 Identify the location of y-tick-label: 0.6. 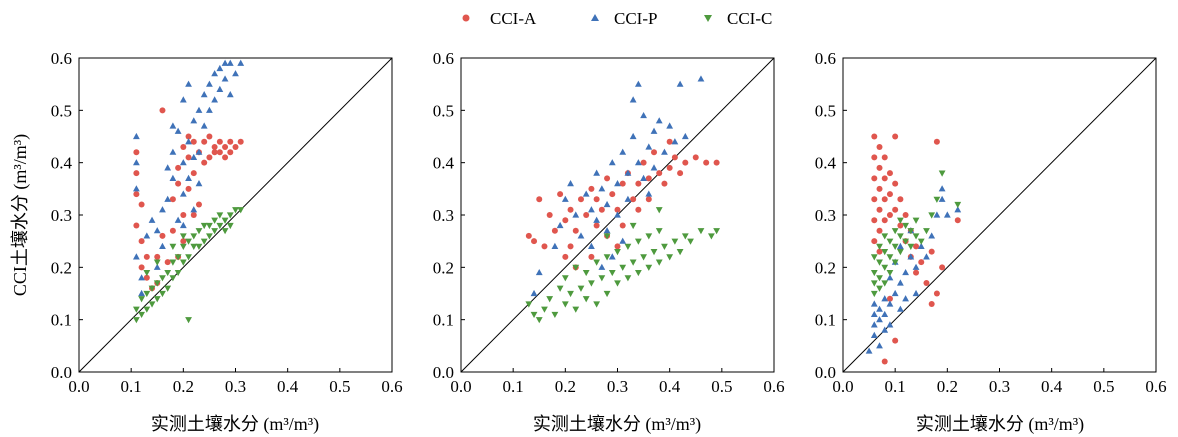
(61, 58).